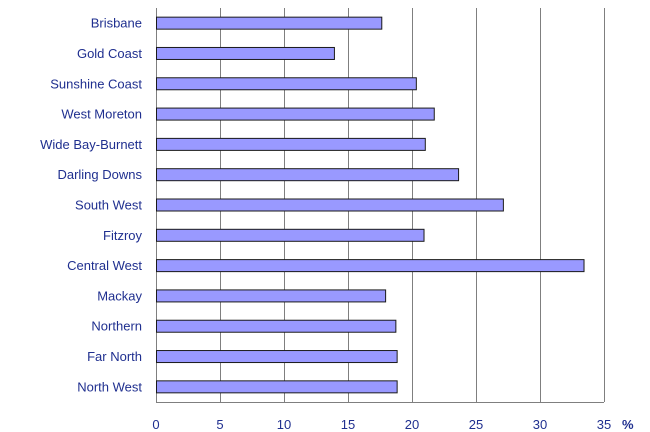 Image resolution: width=650 pixels, height=432 pixels. Describe the element at coordinates (119, 295) in the screenshot. I see `category-label: Mackay` at that location.